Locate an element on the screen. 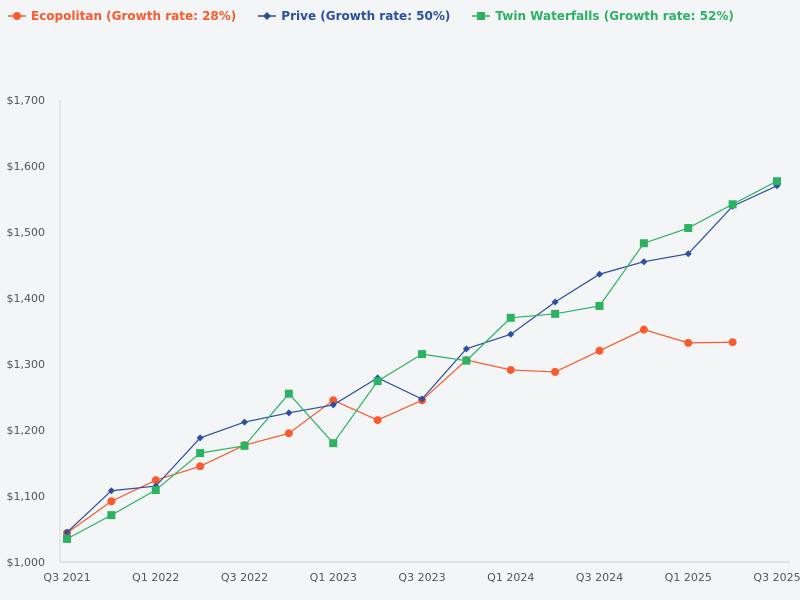 Image resolution: width=800 pixels, height=600 pixels. y-tick-label: $1,000 is located at coordinates (26, 562).